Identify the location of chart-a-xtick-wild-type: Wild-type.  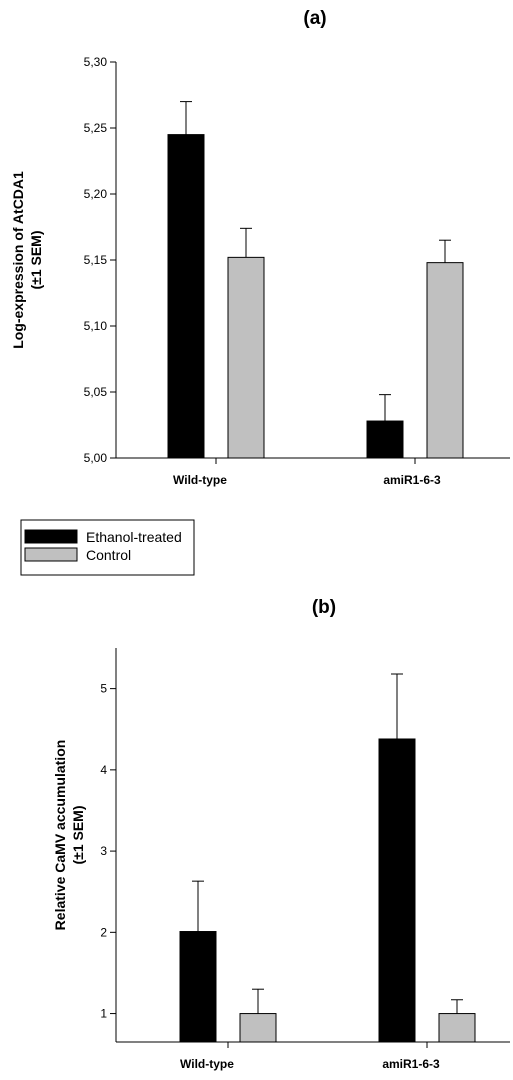
(200, 480).